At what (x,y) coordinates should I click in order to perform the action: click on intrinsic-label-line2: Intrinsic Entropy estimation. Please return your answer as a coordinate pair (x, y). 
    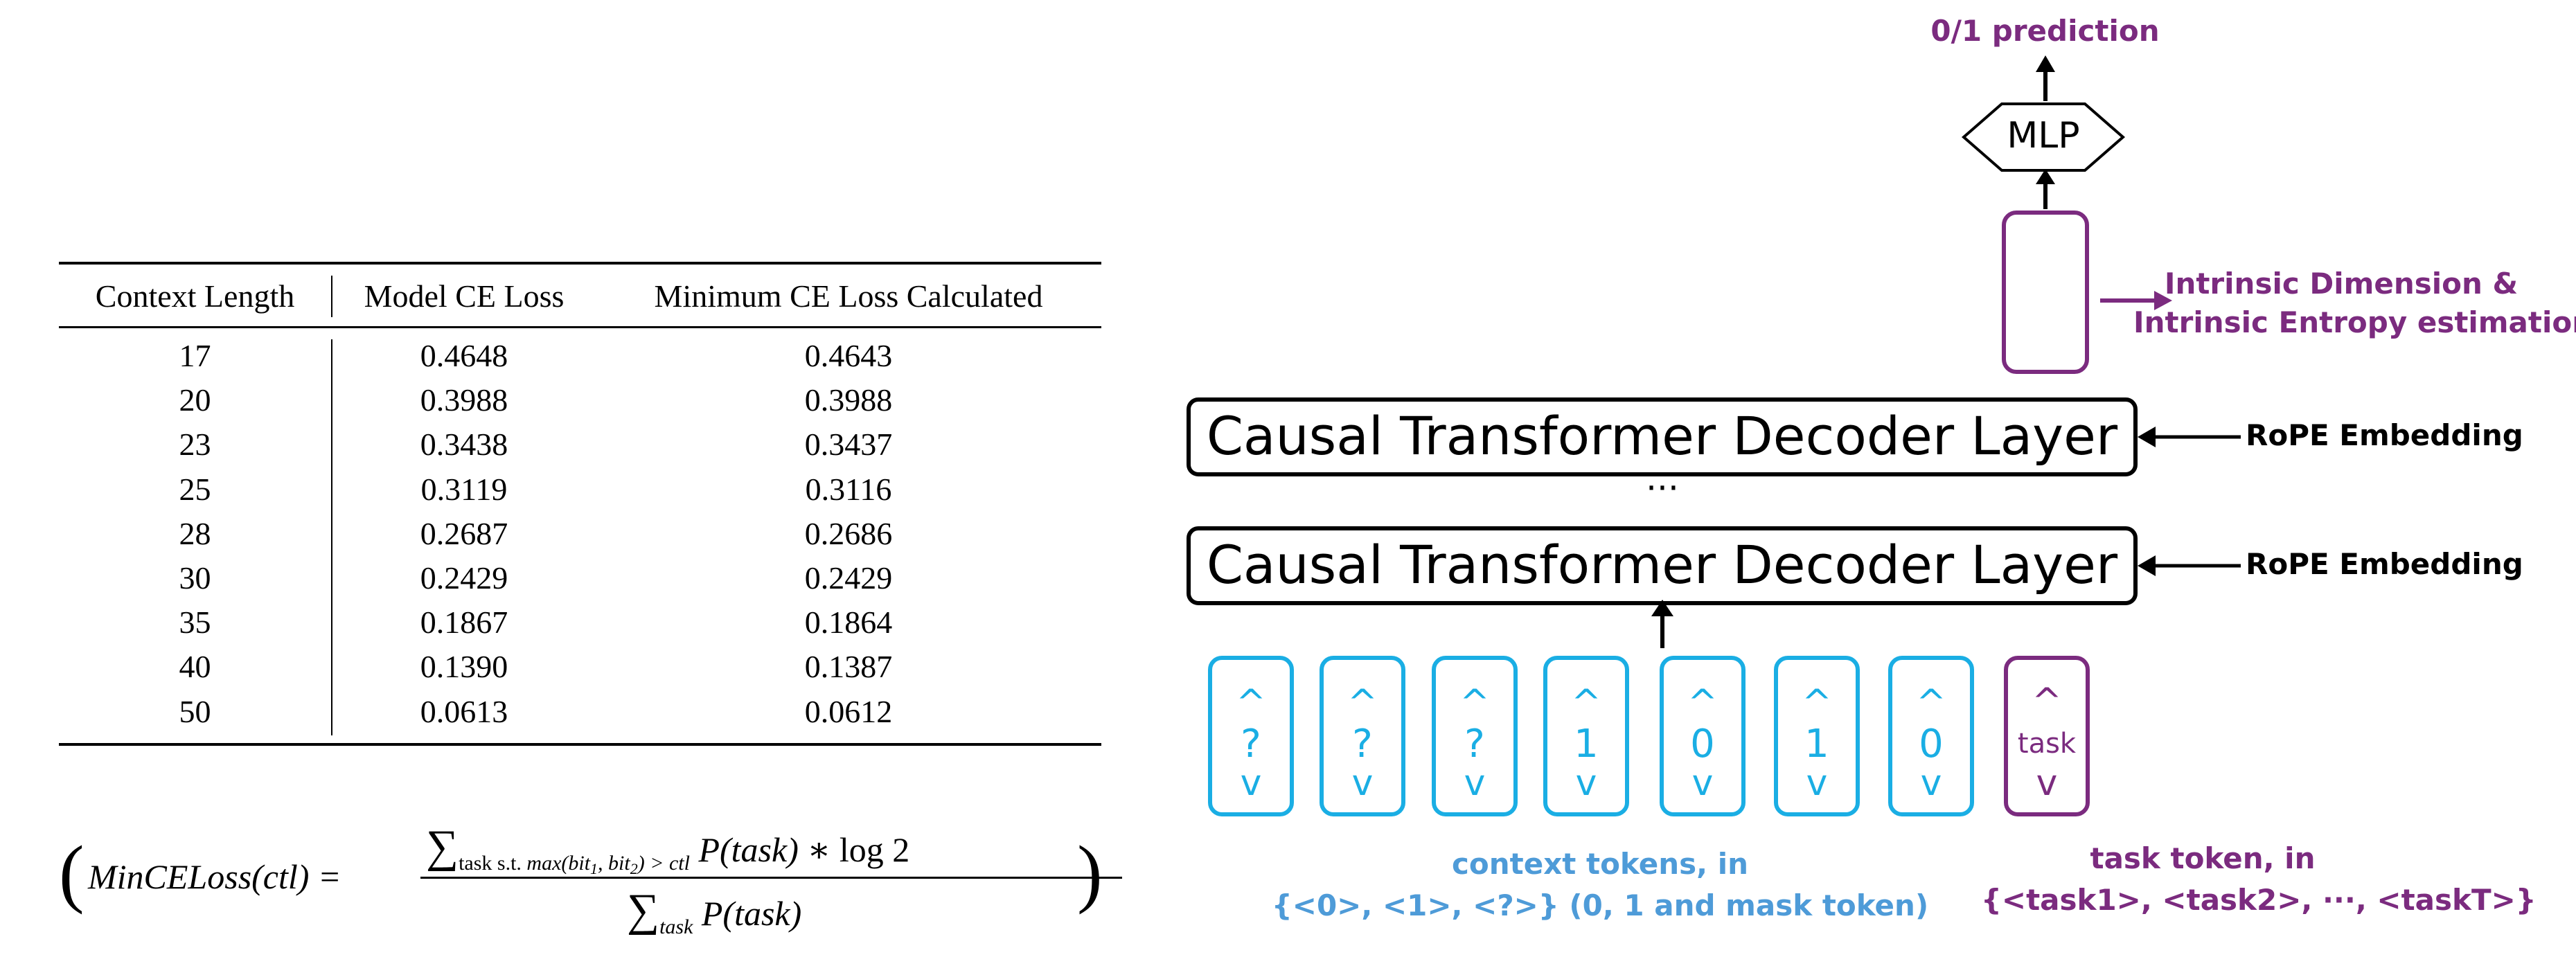
    Looking at the image, I should click on (2354, 322).